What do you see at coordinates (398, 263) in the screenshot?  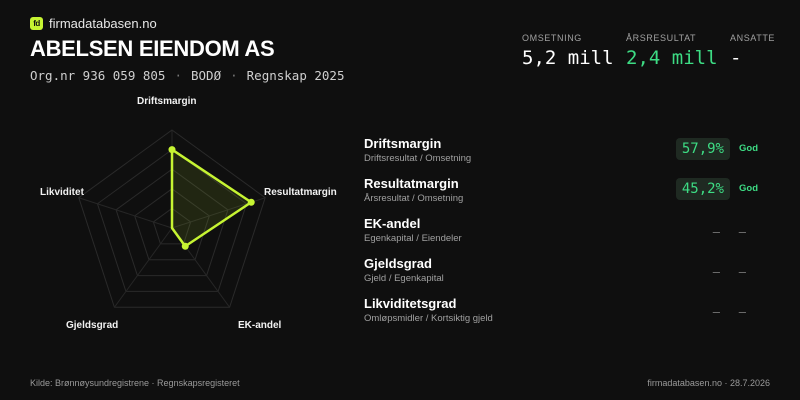 I see `metric-name: Gjeldsgrad` at bounding box center [398, 263].